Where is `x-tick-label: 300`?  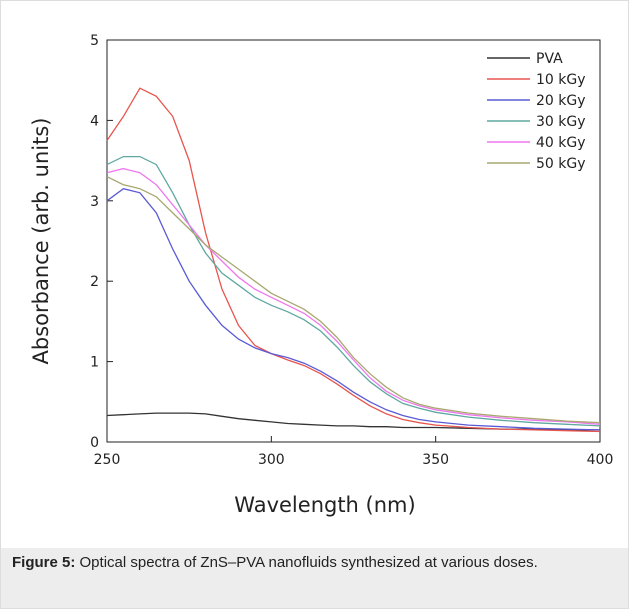 x-tick-label: 300 is located at coordinates (271, 460).